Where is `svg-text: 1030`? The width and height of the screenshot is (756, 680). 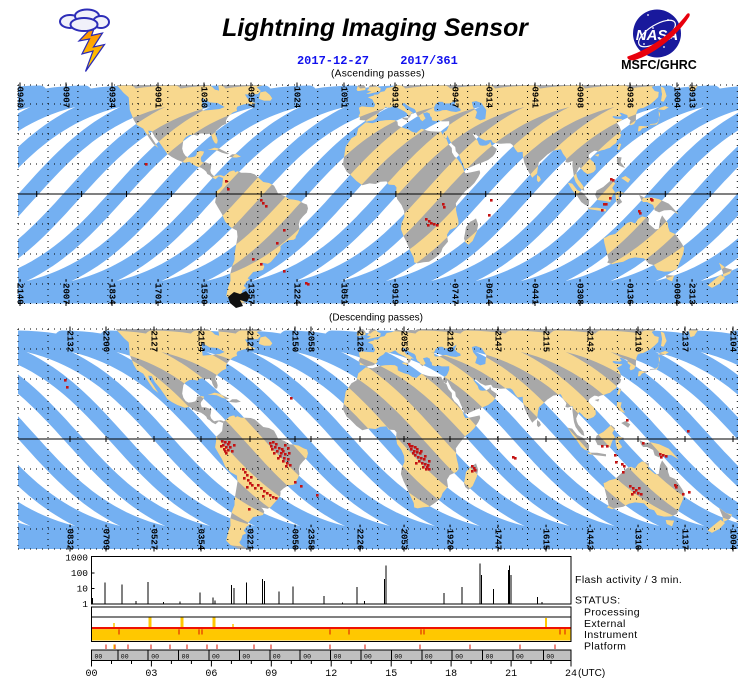 svg-text: 1030 is located at coordinates (204, 98).